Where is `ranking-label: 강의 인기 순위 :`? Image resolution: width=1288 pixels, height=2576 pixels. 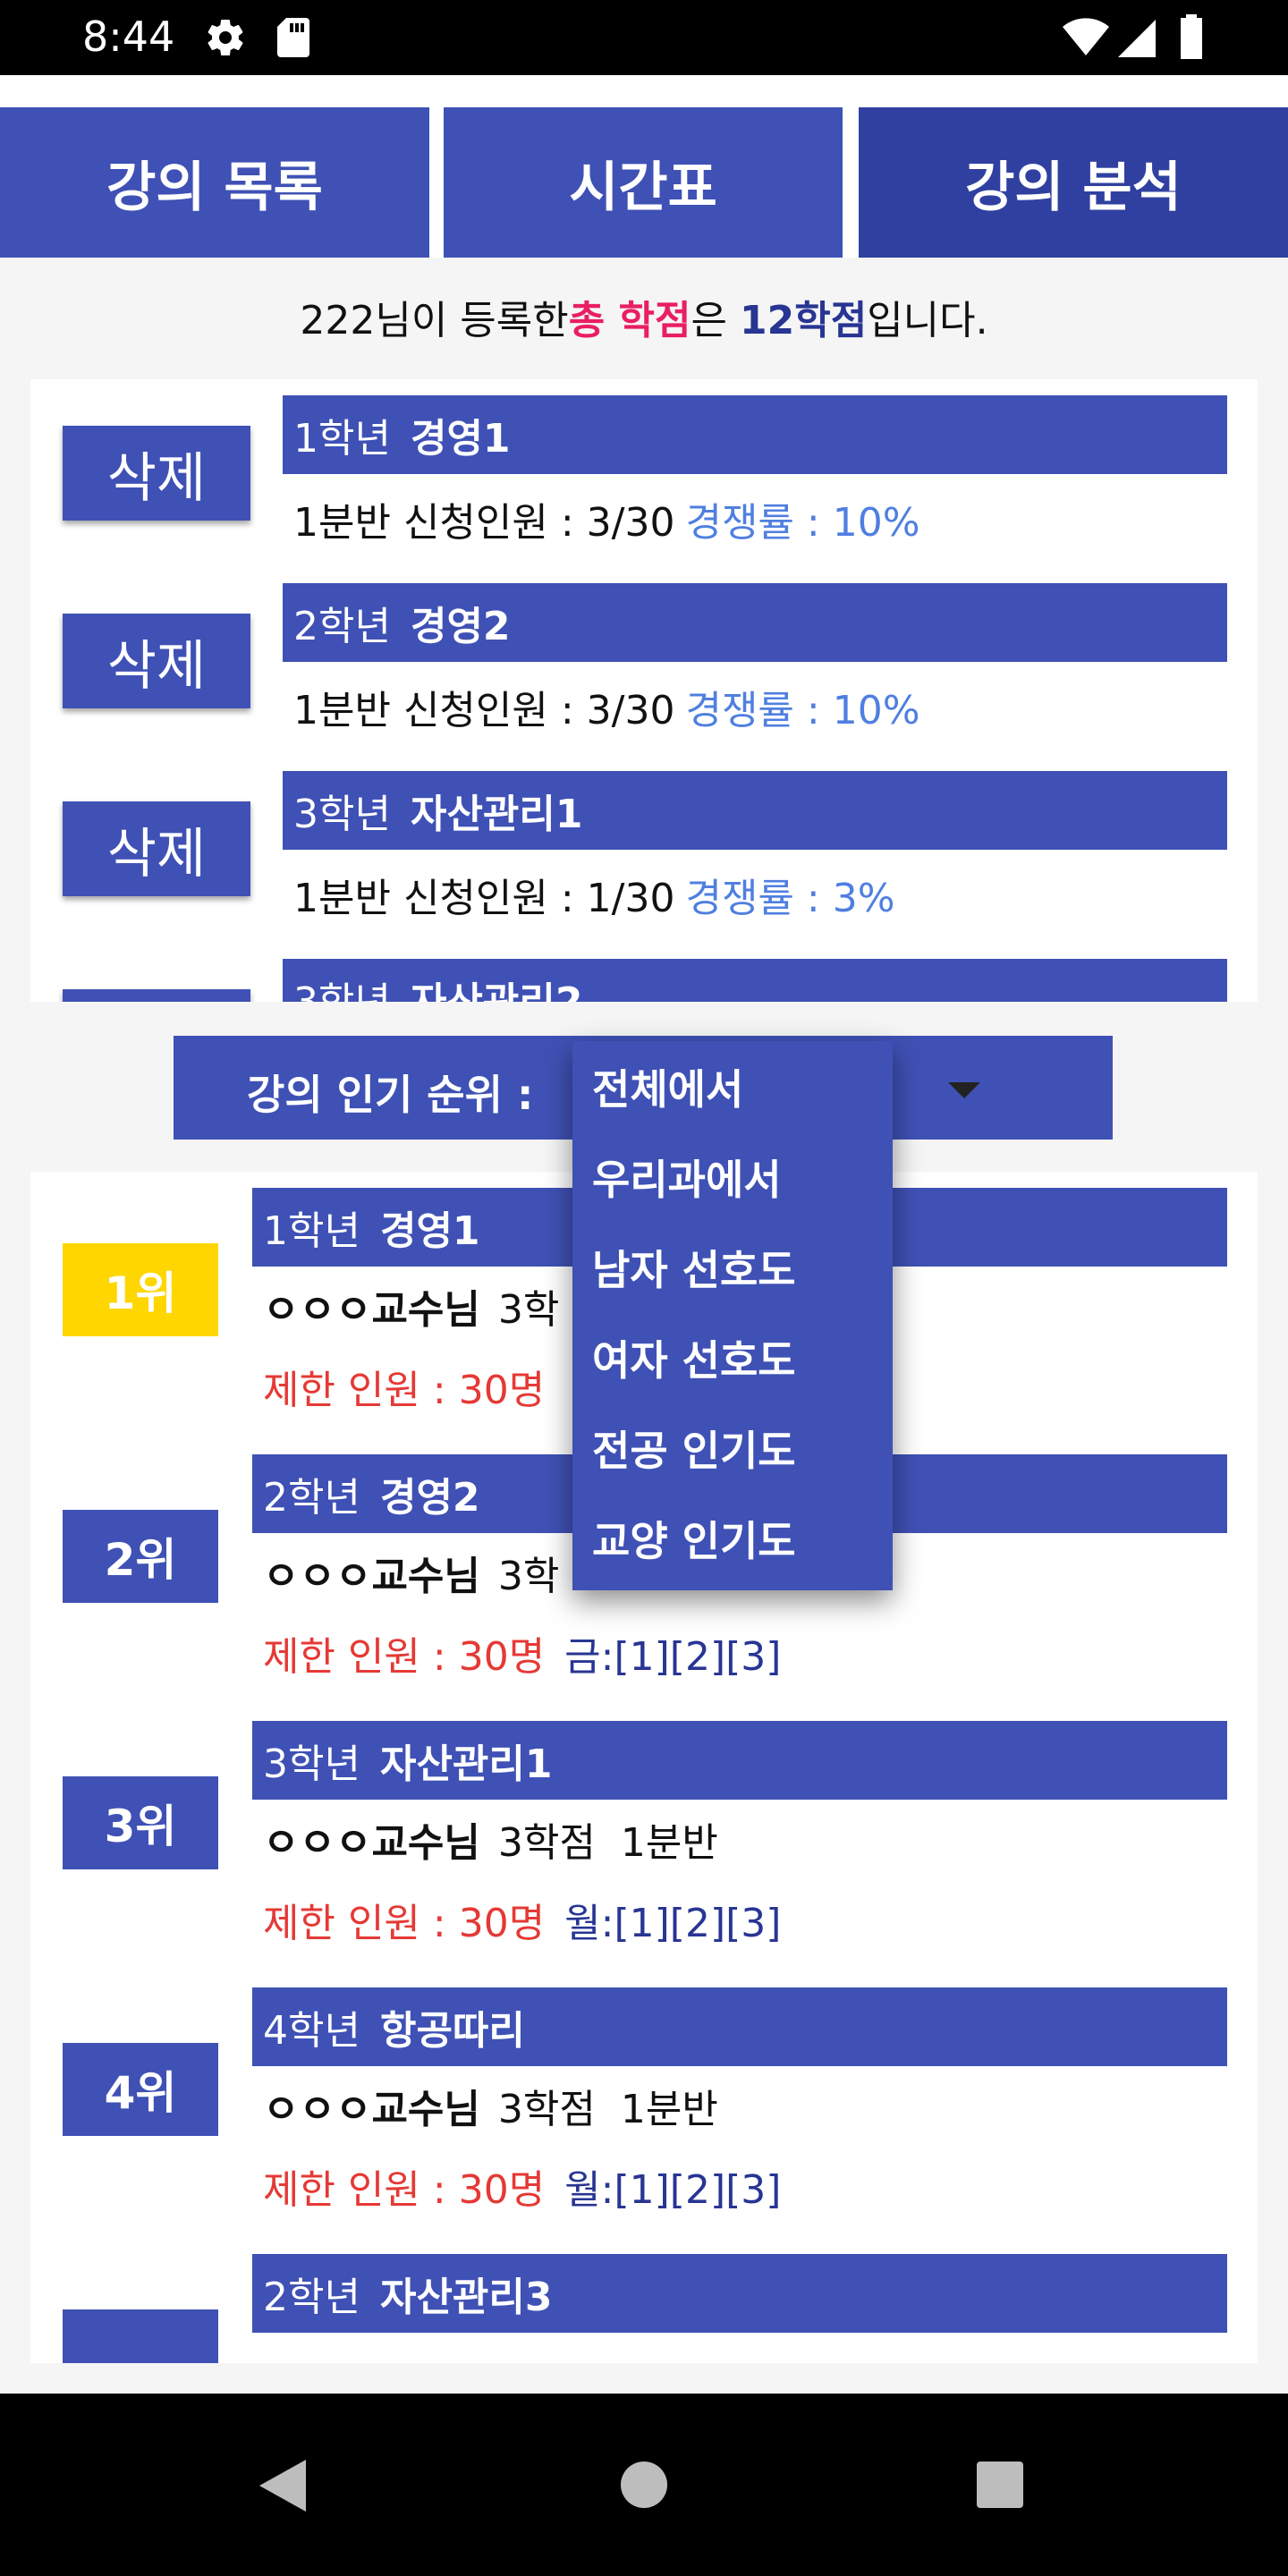
ranking-label: 강의 인기 순위 : is located at coordinates (390, 1095).